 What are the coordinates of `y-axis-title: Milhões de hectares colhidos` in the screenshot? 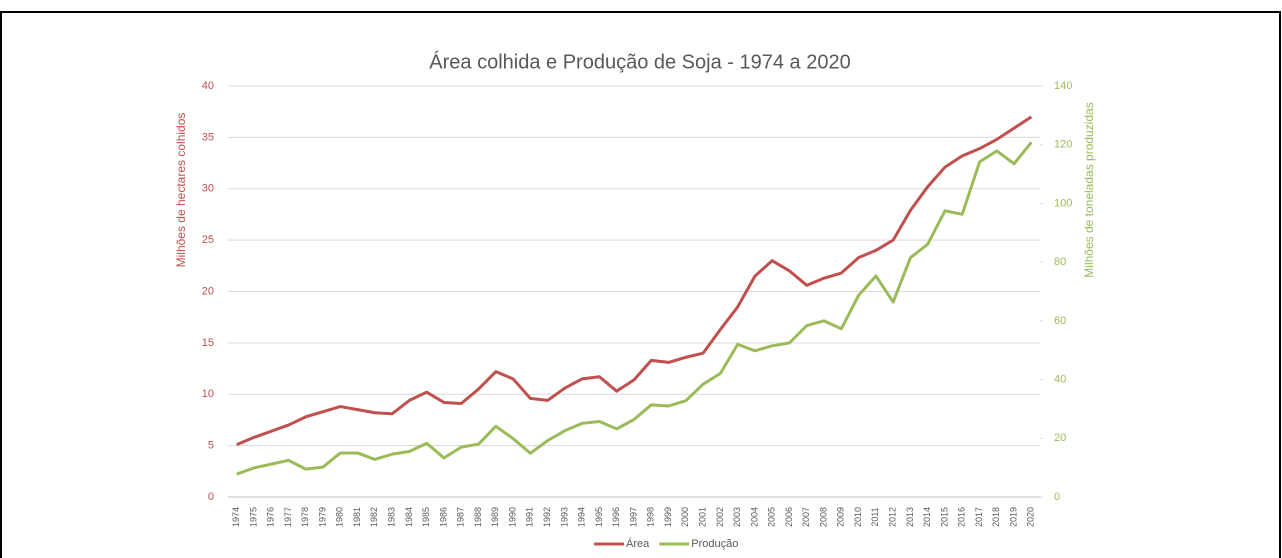 It's located at (181, 190).